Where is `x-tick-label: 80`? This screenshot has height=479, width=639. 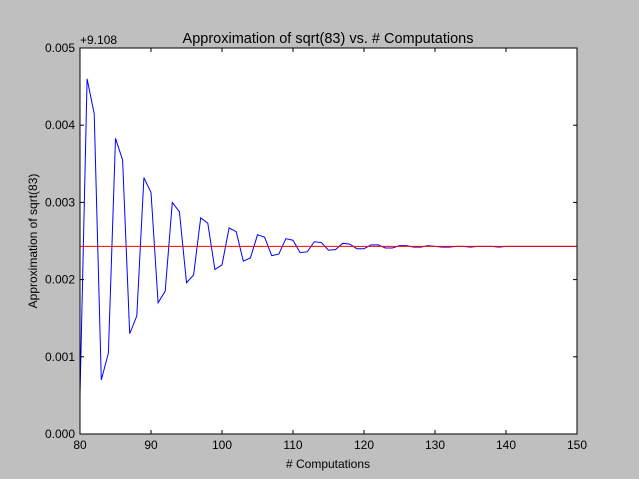 x-tick-label: 80 is located at coordinates (80, 445).